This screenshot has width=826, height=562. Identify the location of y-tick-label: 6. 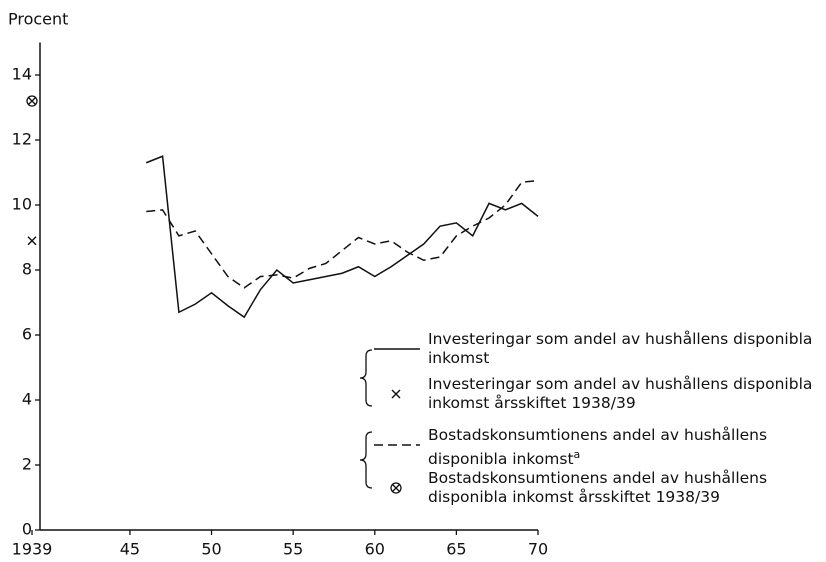
(27, 334).